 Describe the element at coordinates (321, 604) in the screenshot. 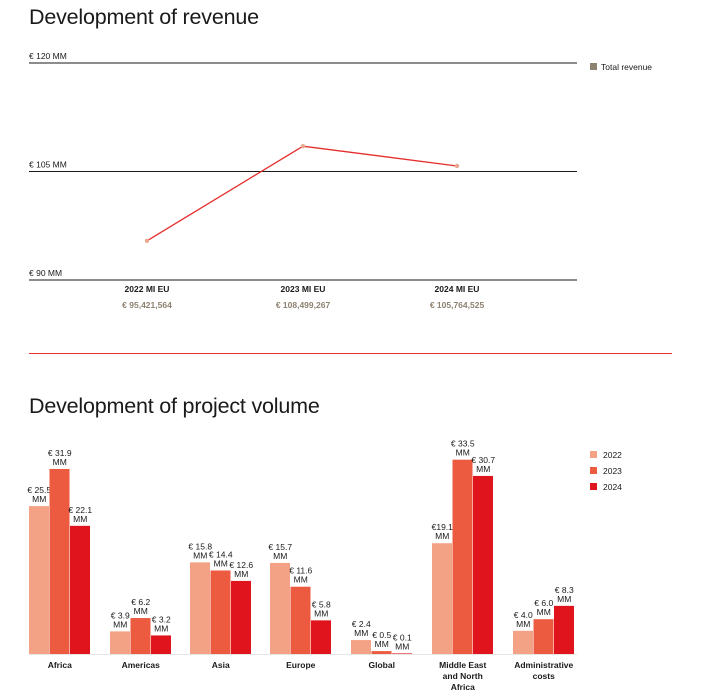

I see `bar-value-label: € 5.8` at that location.